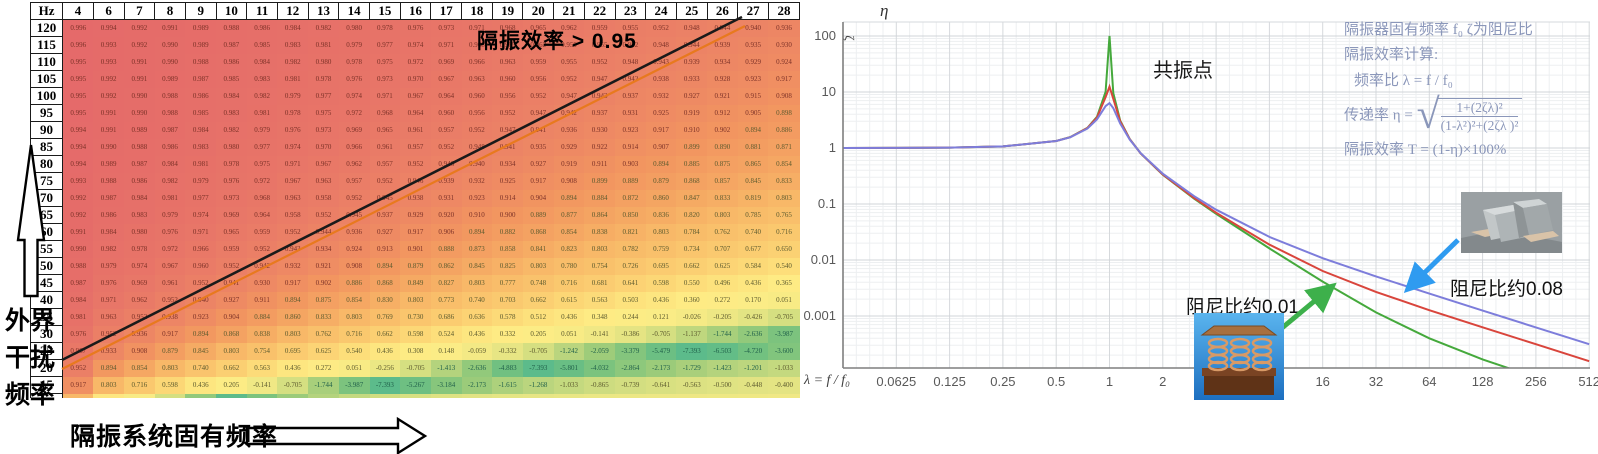 The height and width of the screenshot is (454, 1598). Describe the element at coordinates (600, 215) in the screenshot. I see `table-cell-65-22: 0.864` at that location.